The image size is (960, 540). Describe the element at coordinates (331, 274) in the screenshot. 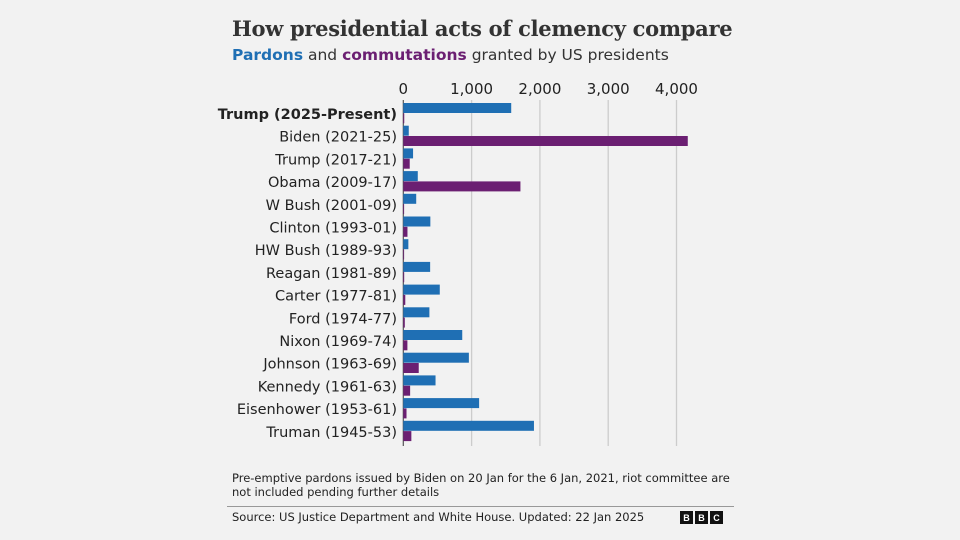

I see `category-label: Reagan (1981-89)` at that location.